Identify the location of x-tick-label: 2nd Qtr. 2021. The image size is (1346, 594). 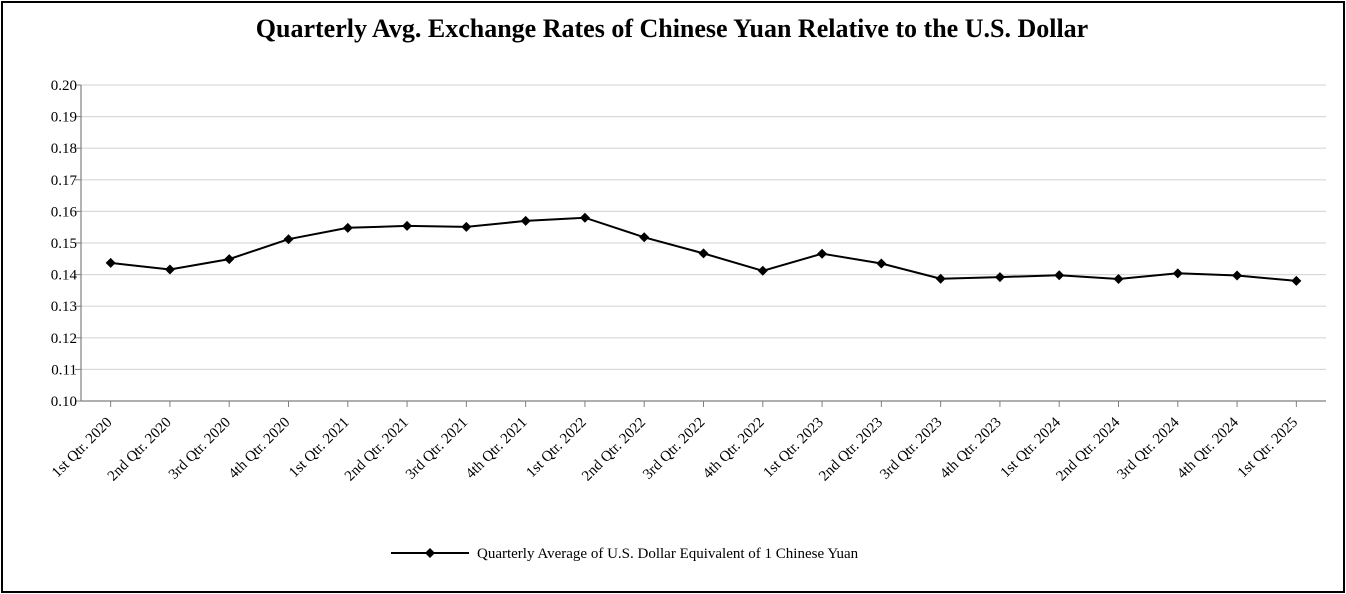
(377, 450).